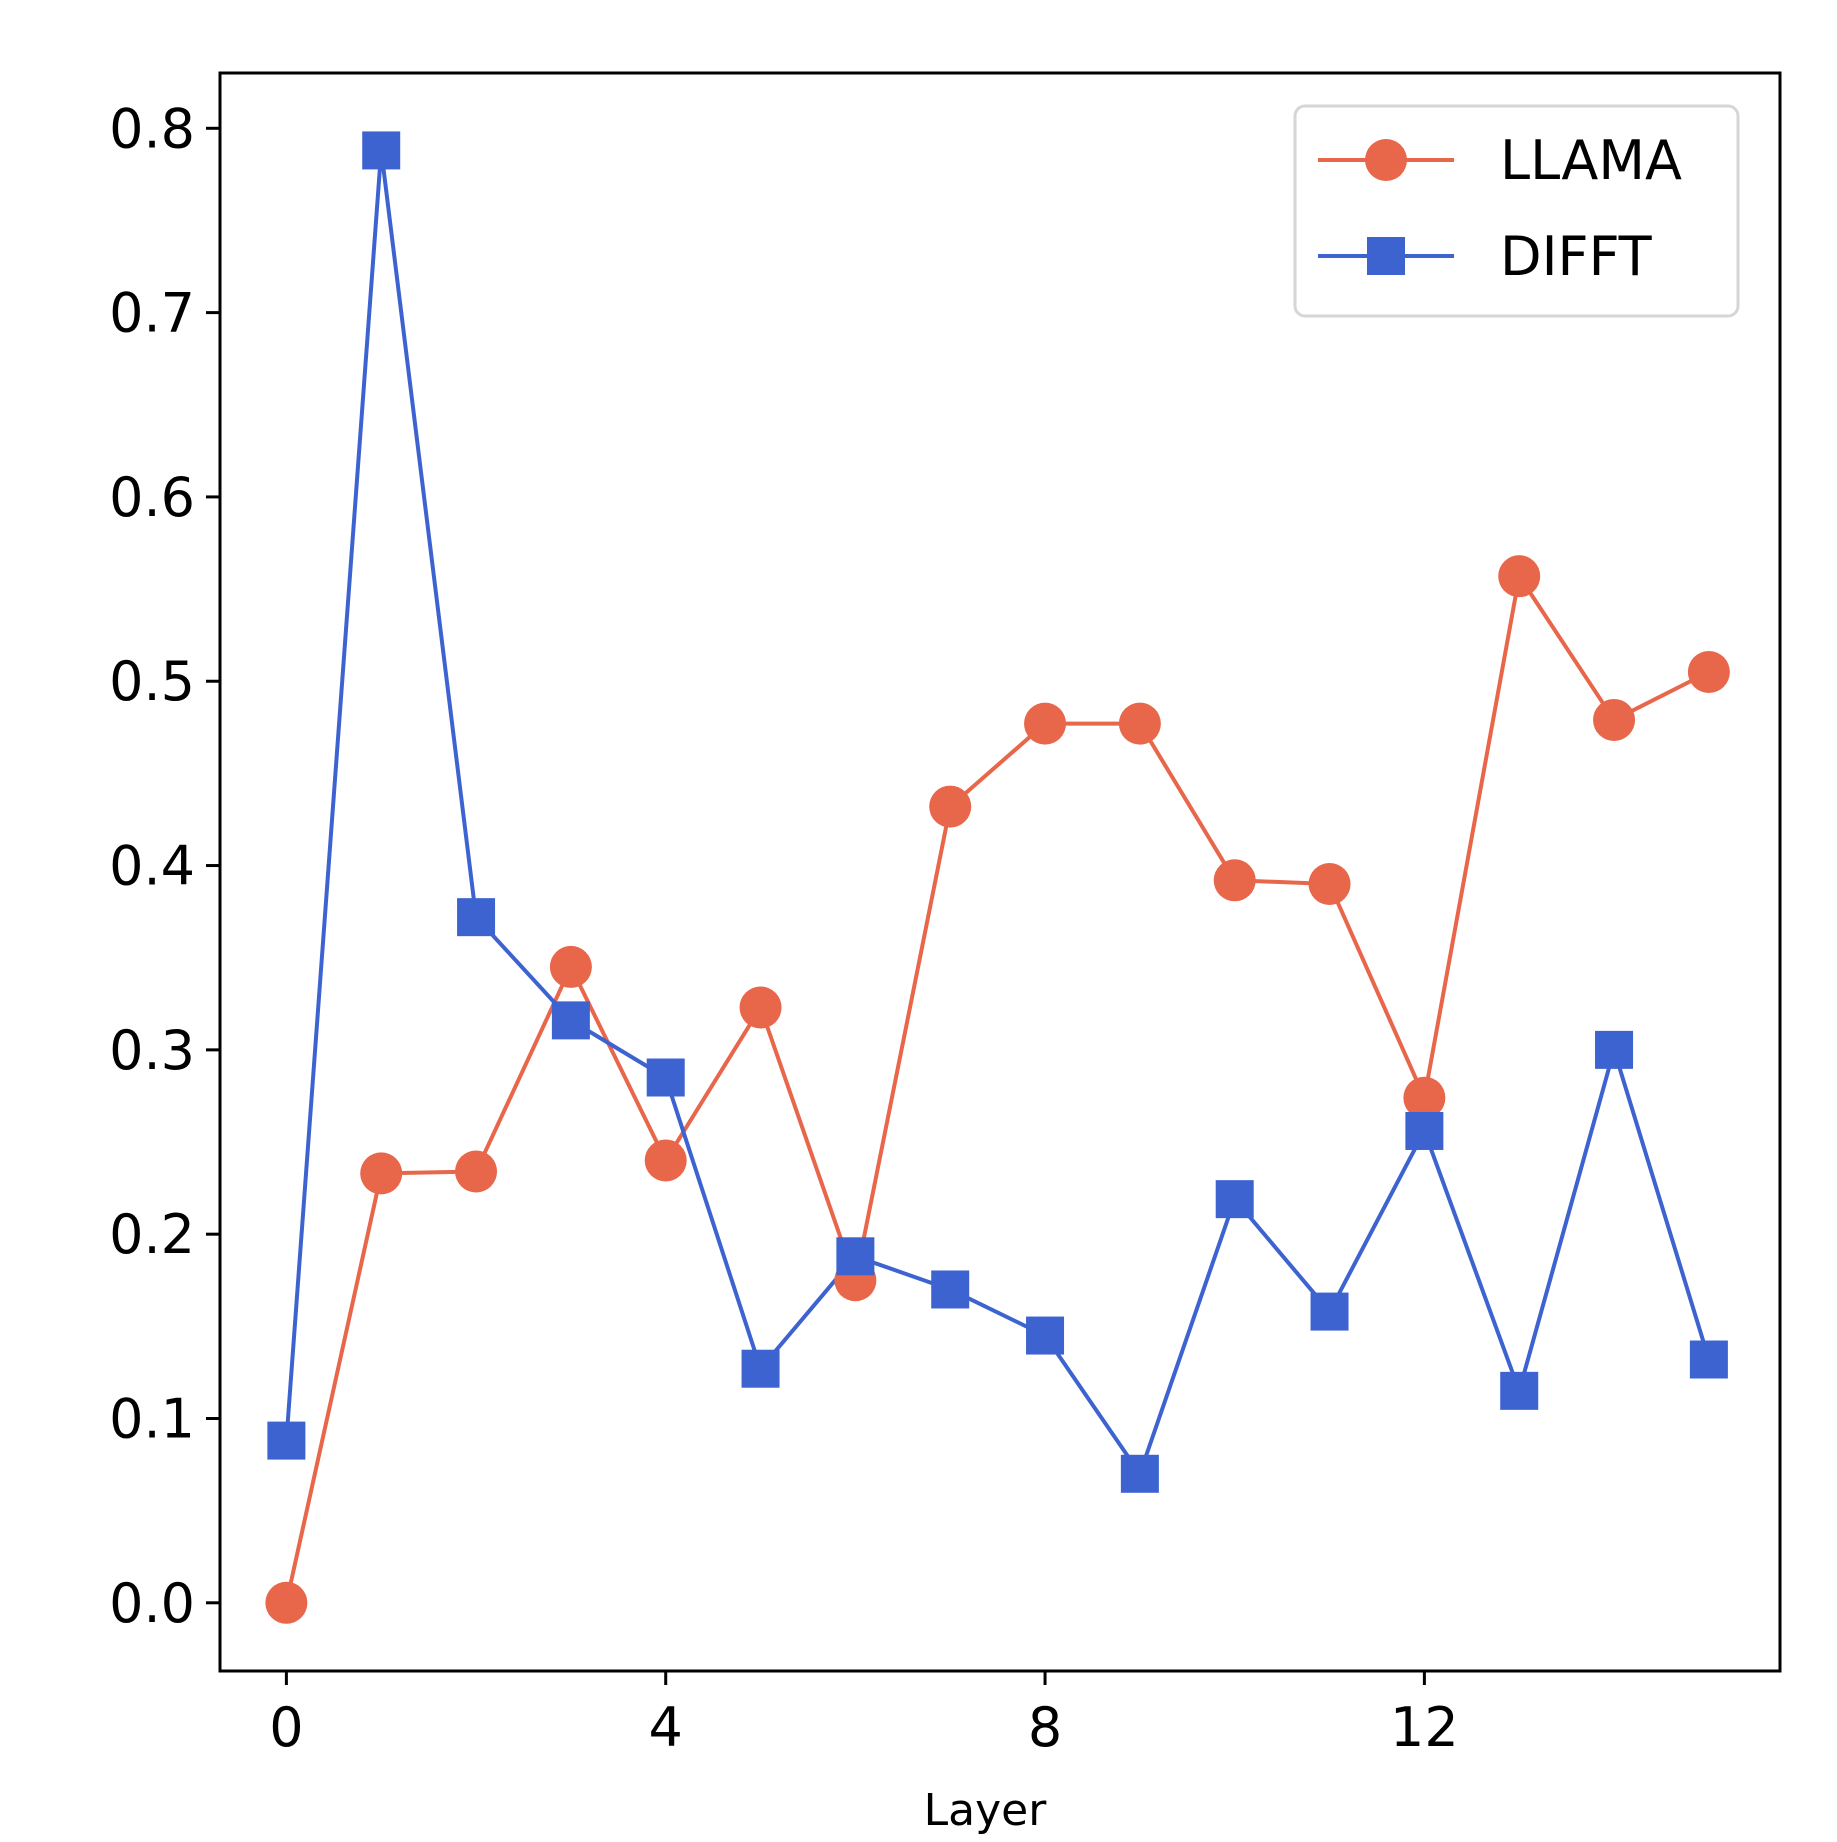 This screenshot has height=1842, width=1837. I want to click on x-tick-label: 8, so click(1045, 1727).